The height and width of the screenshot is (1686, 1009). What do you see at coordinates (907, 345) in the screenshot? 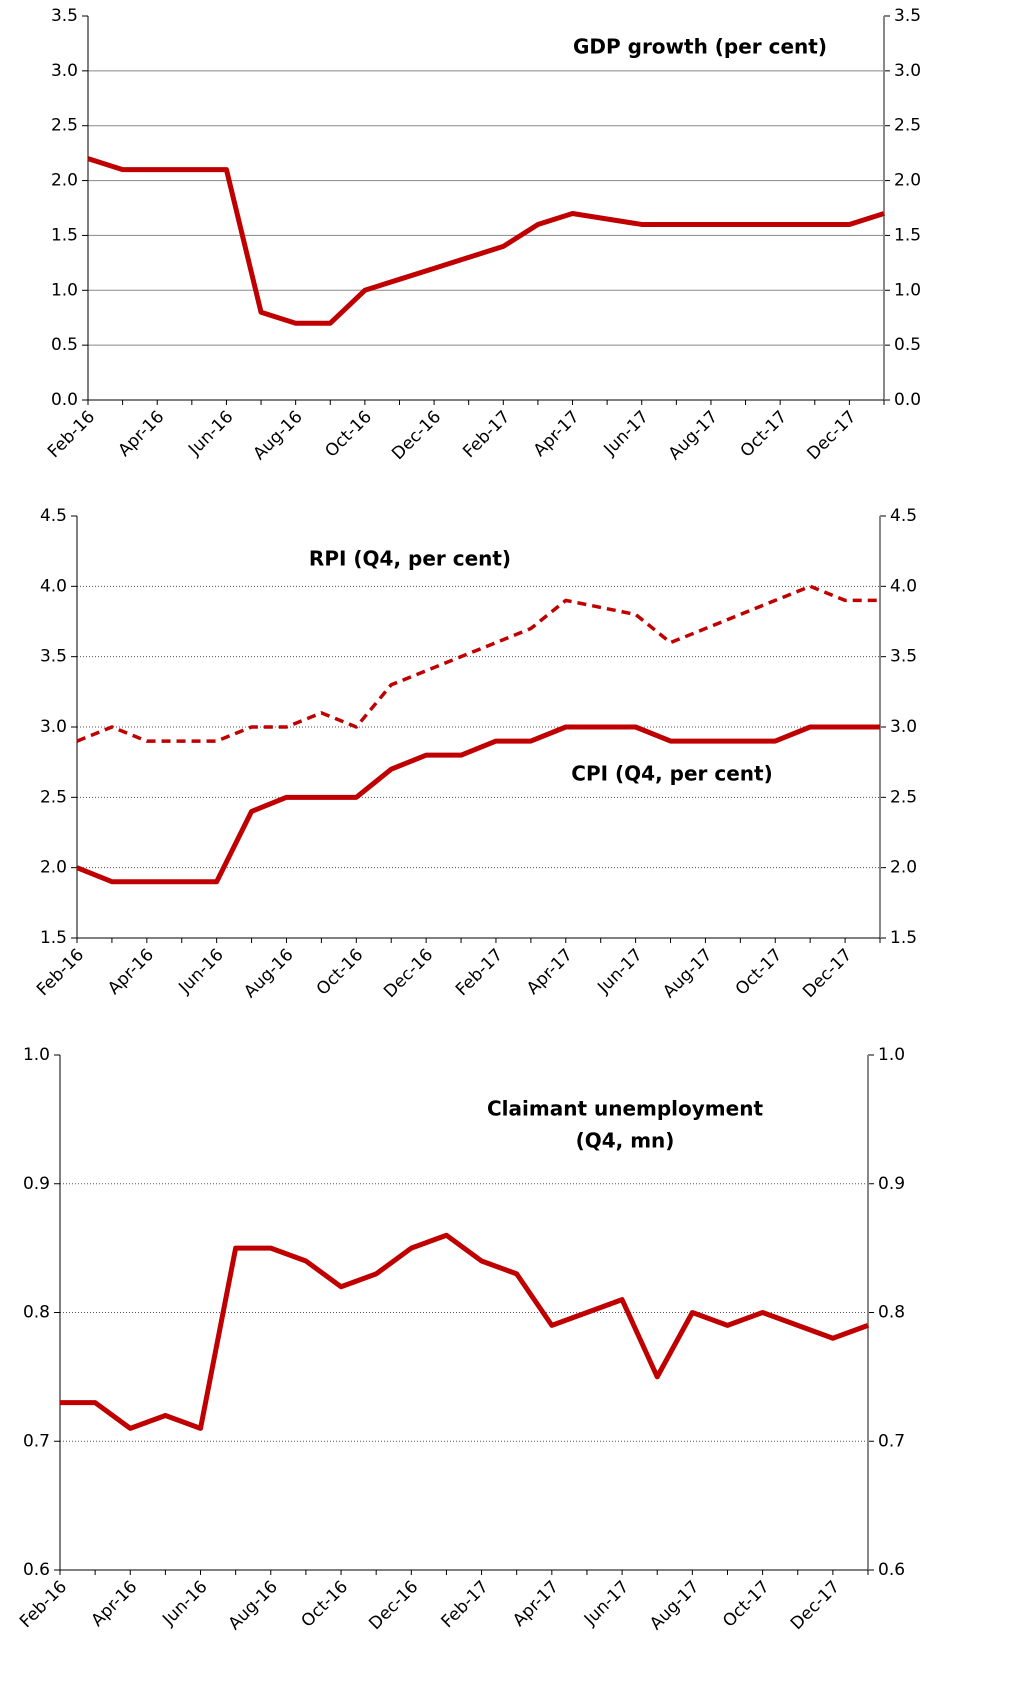
I see `y2-tick-label: 0.5` at bounding box center [907, 345].